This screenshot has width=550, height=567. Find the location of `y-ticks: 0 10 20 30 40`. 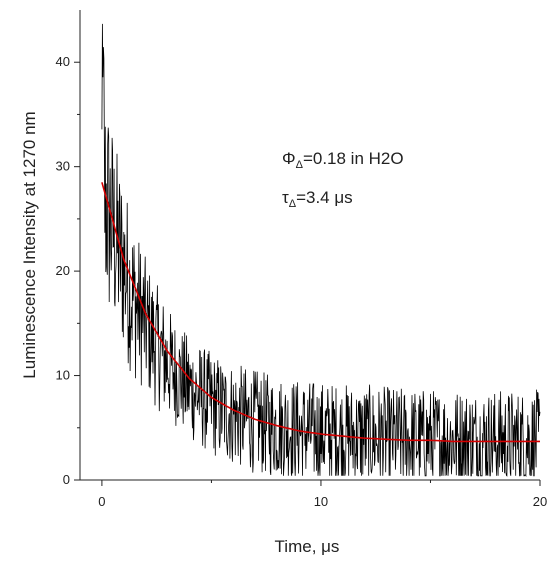

y-ticks: 0 10 20 30 40 is located at coordinates (68, 270).